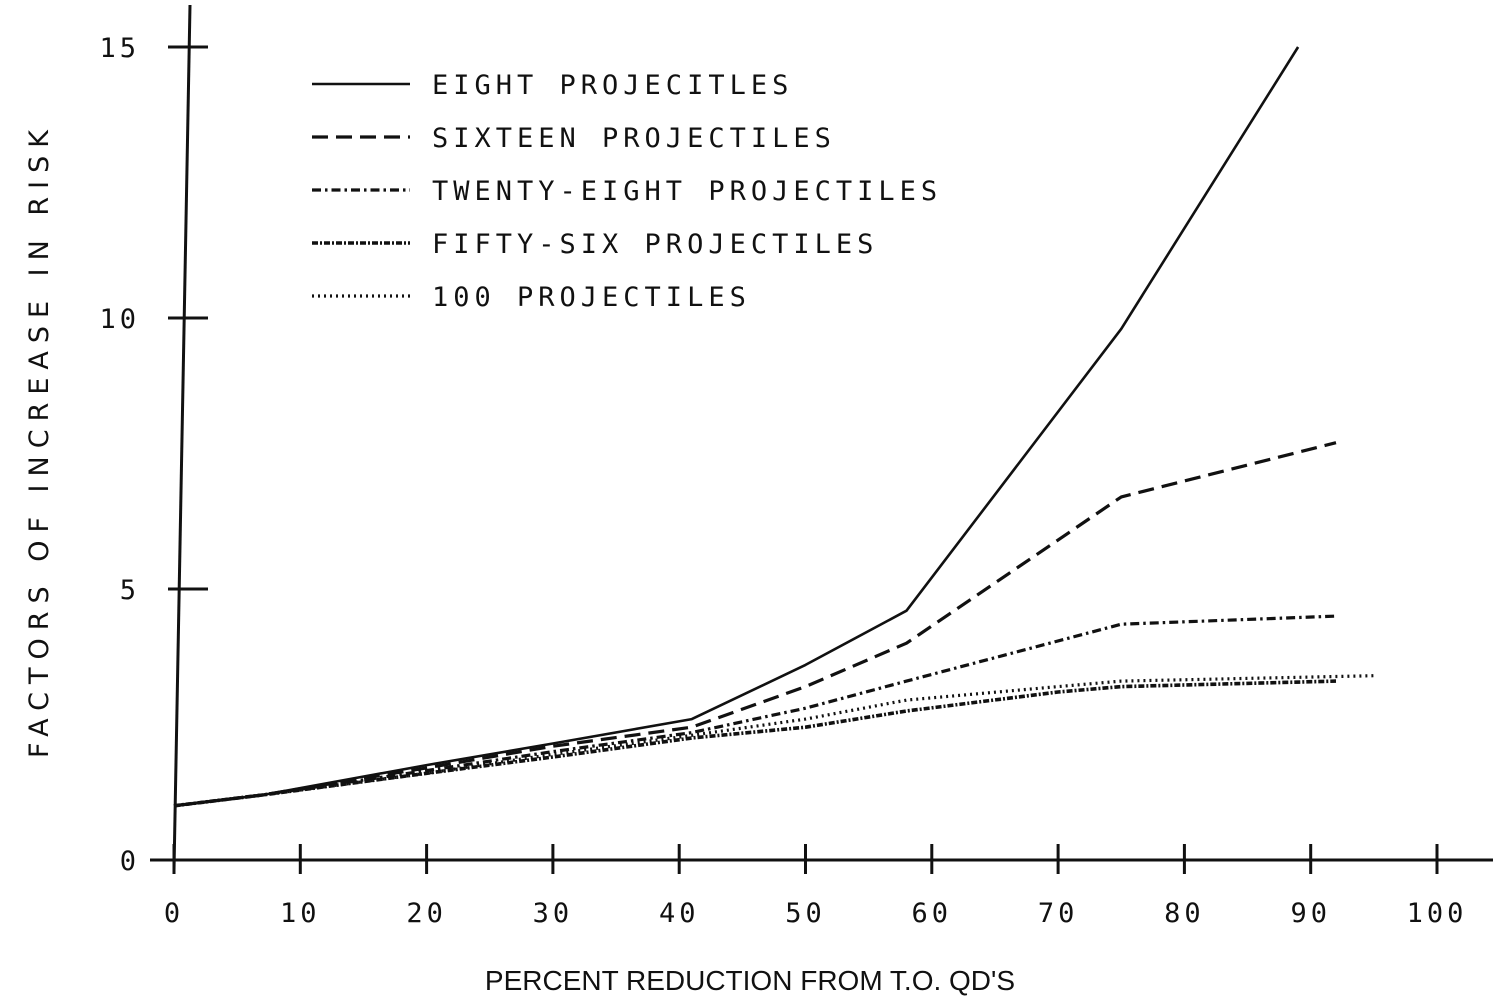 The width and height of the screenshot is (1493, 1002). Describe the element at coordinates (182, 437) in the screenshot. I see `y-axis-line` at that location.